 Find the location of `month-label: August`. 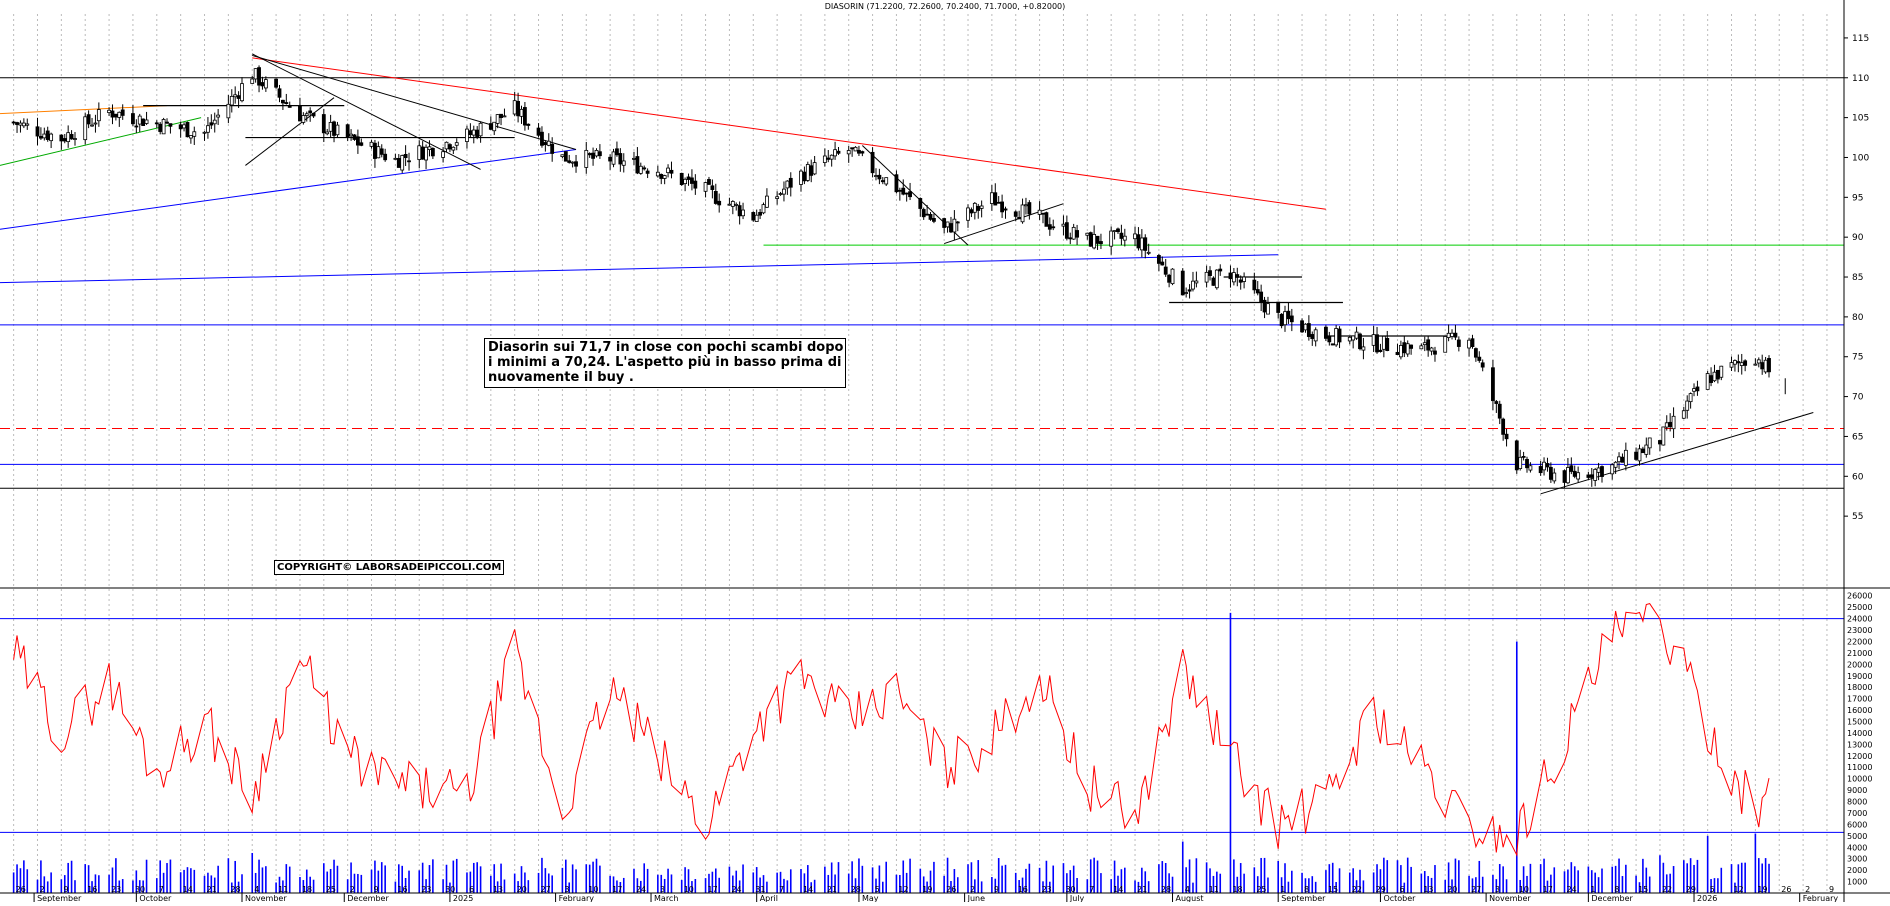

month-label: August is located at coordinates (1190, 898).